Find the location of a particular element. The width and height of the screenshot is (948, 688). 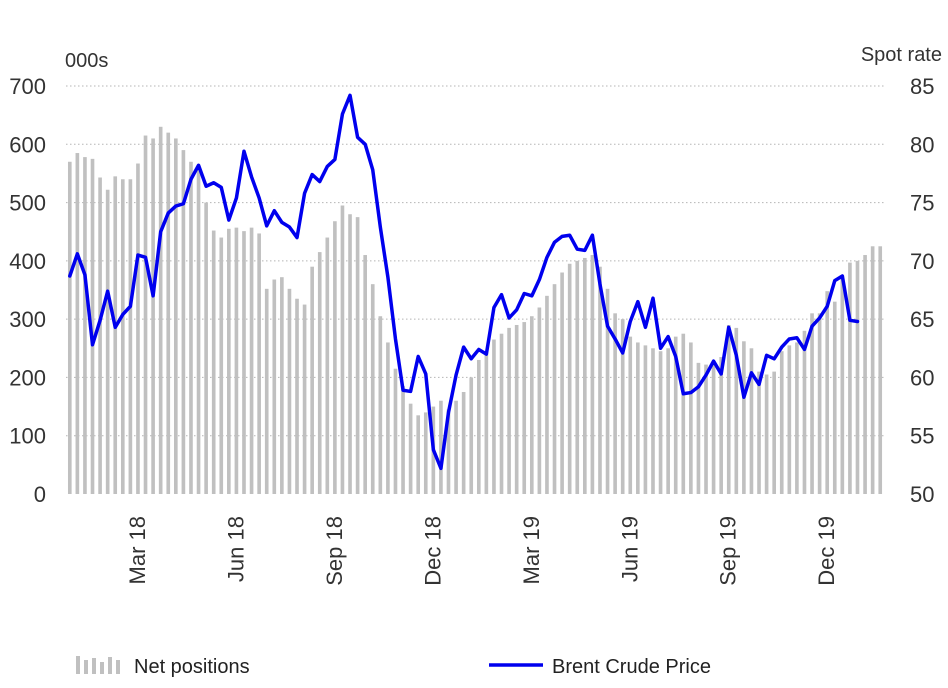

x-tick-label: Sep 18 is located at coordinates (334, 551).